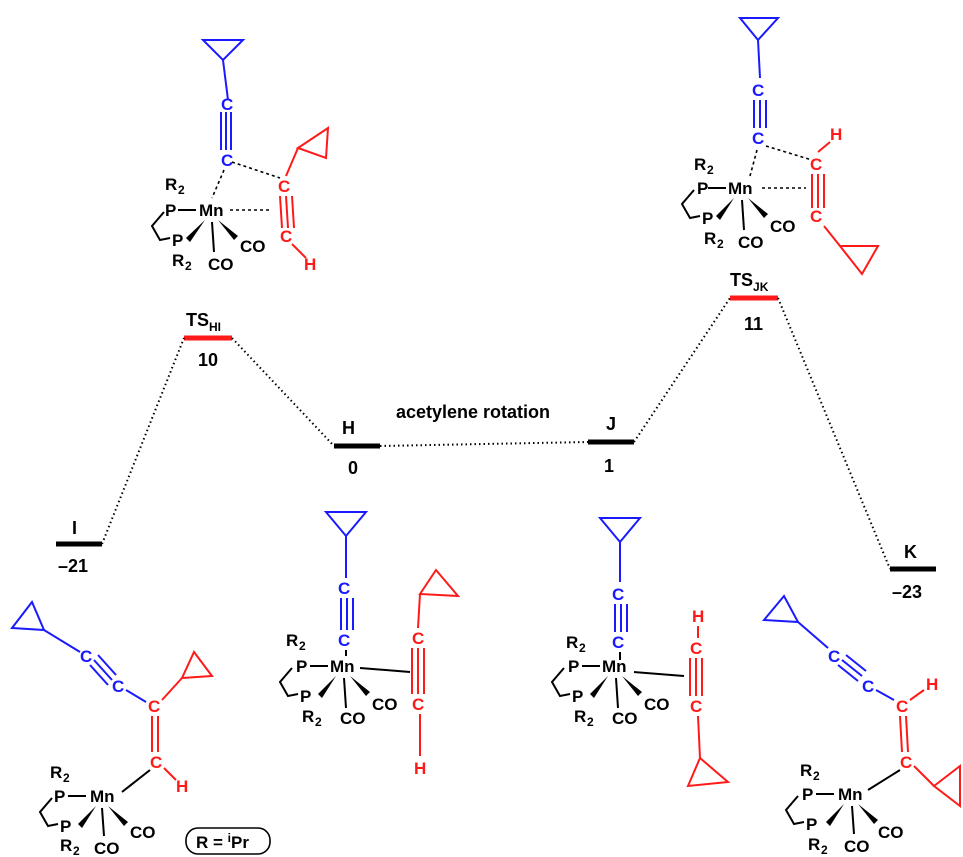 The image size is (963, 857). I want to click on label-H: H, so click(348, 428).